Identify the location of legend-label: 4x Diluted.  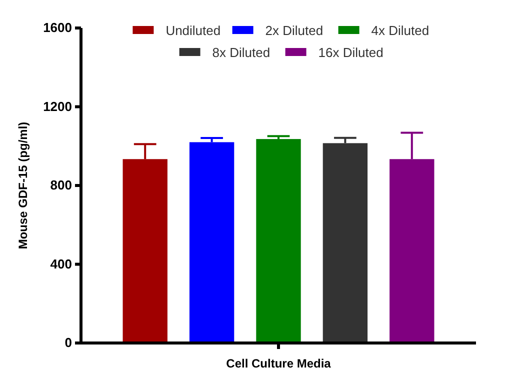
(400, 30).